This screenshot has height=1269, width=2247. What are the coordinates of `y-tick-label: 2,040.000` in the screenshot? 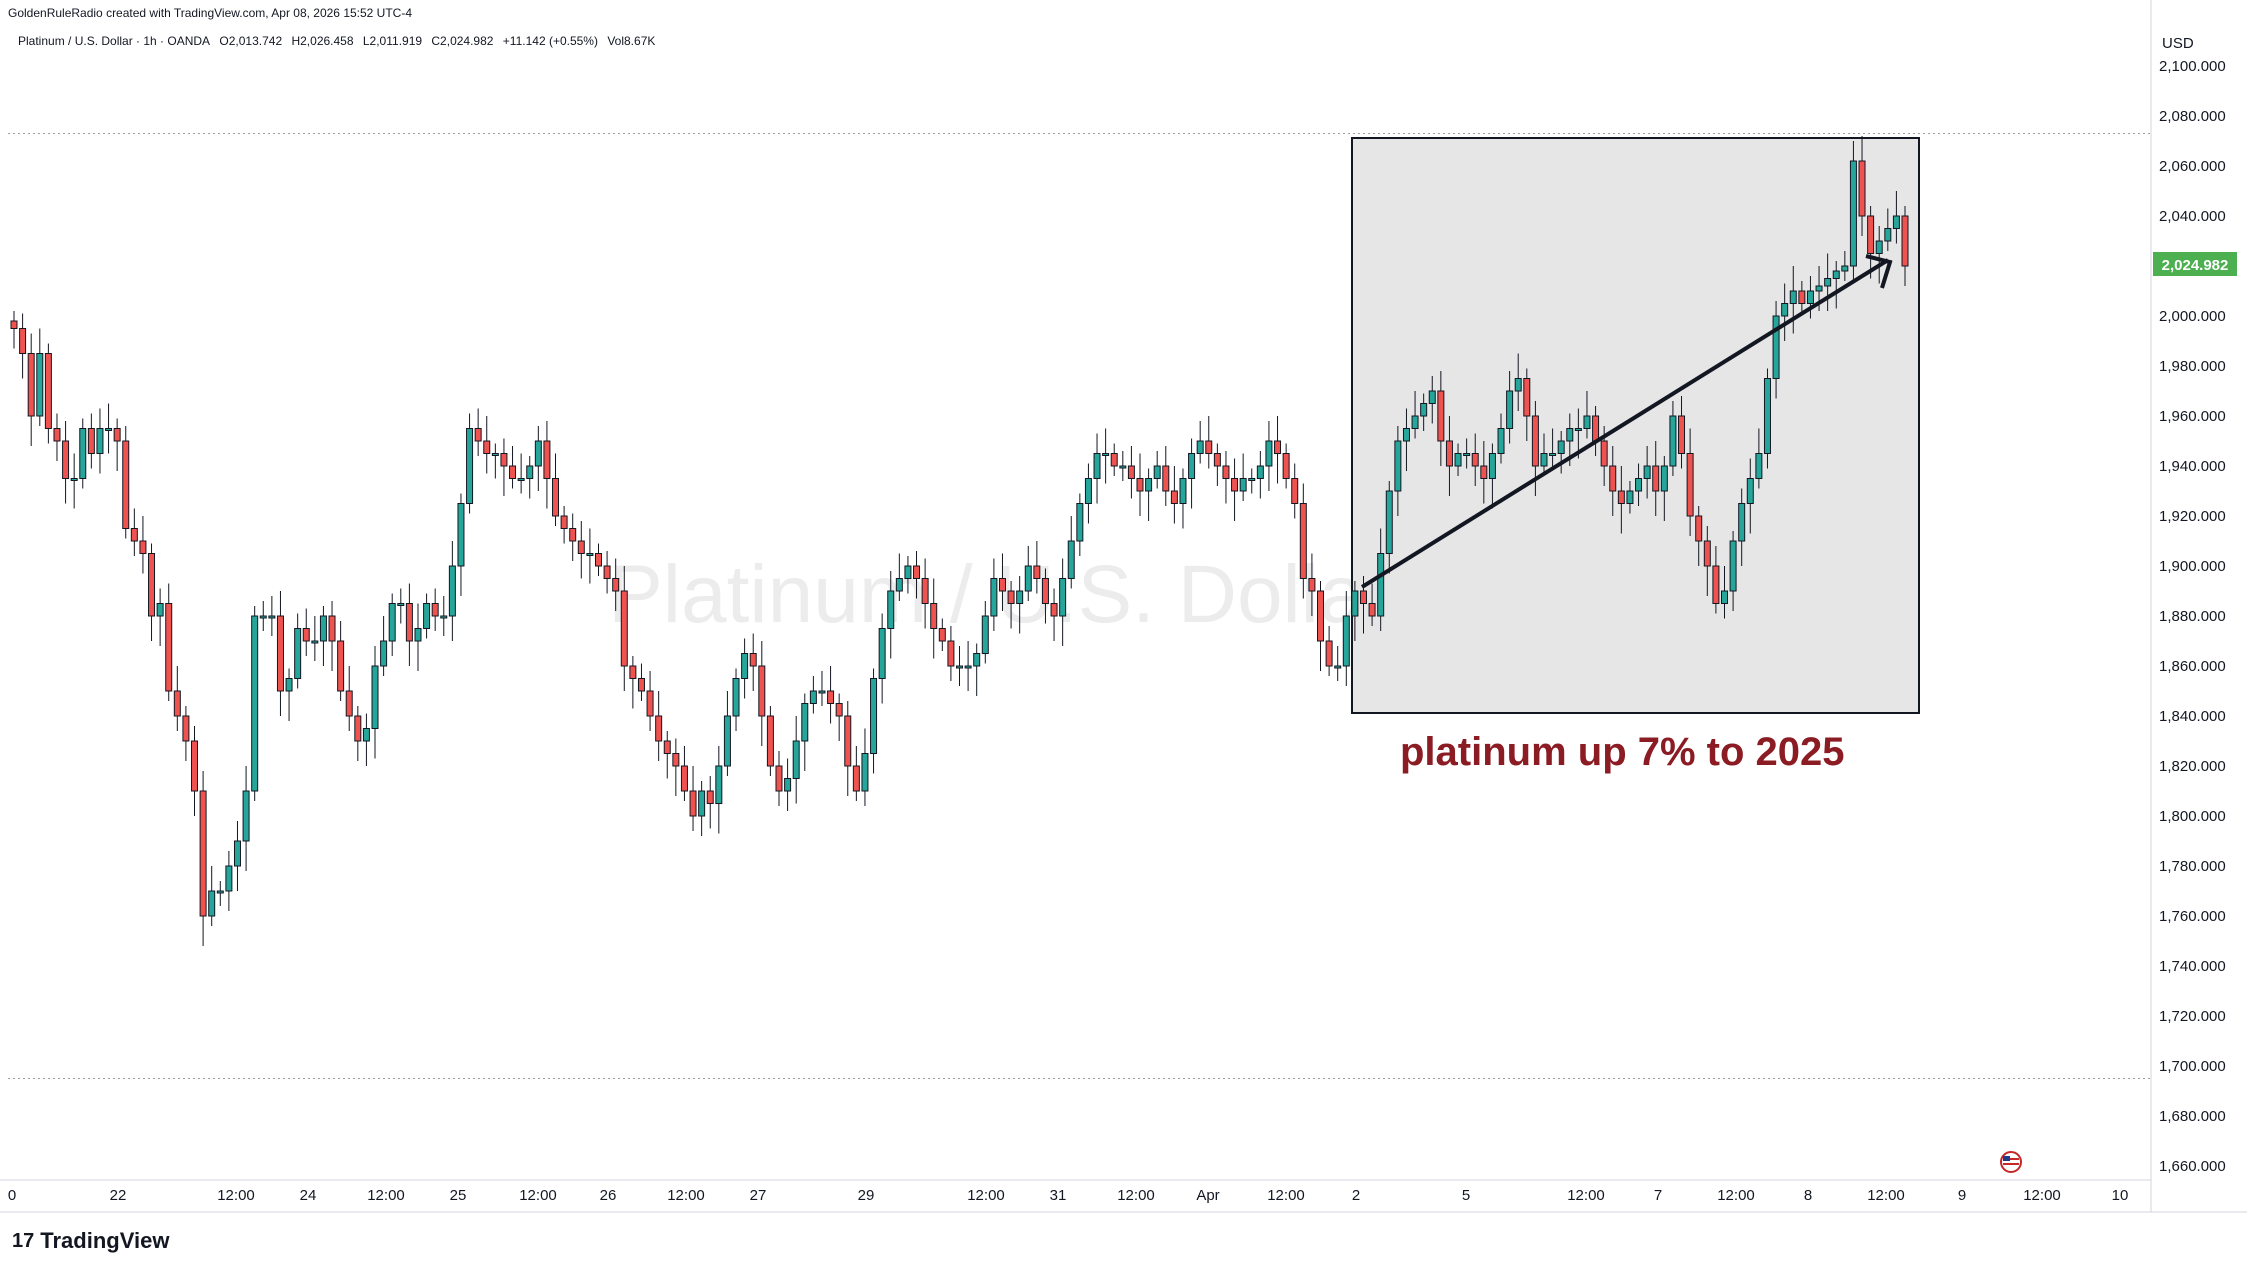 It's located at (2192, 216).